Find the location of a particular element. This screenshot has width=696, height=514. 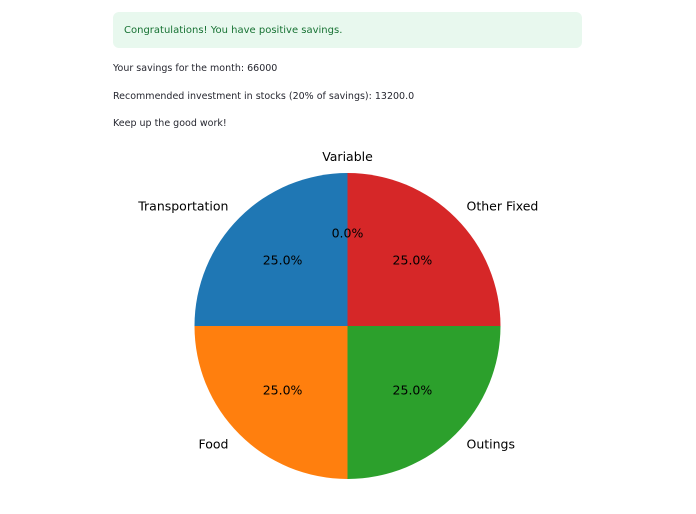

pie-label-food: Food is located at coordinates (214, 444).